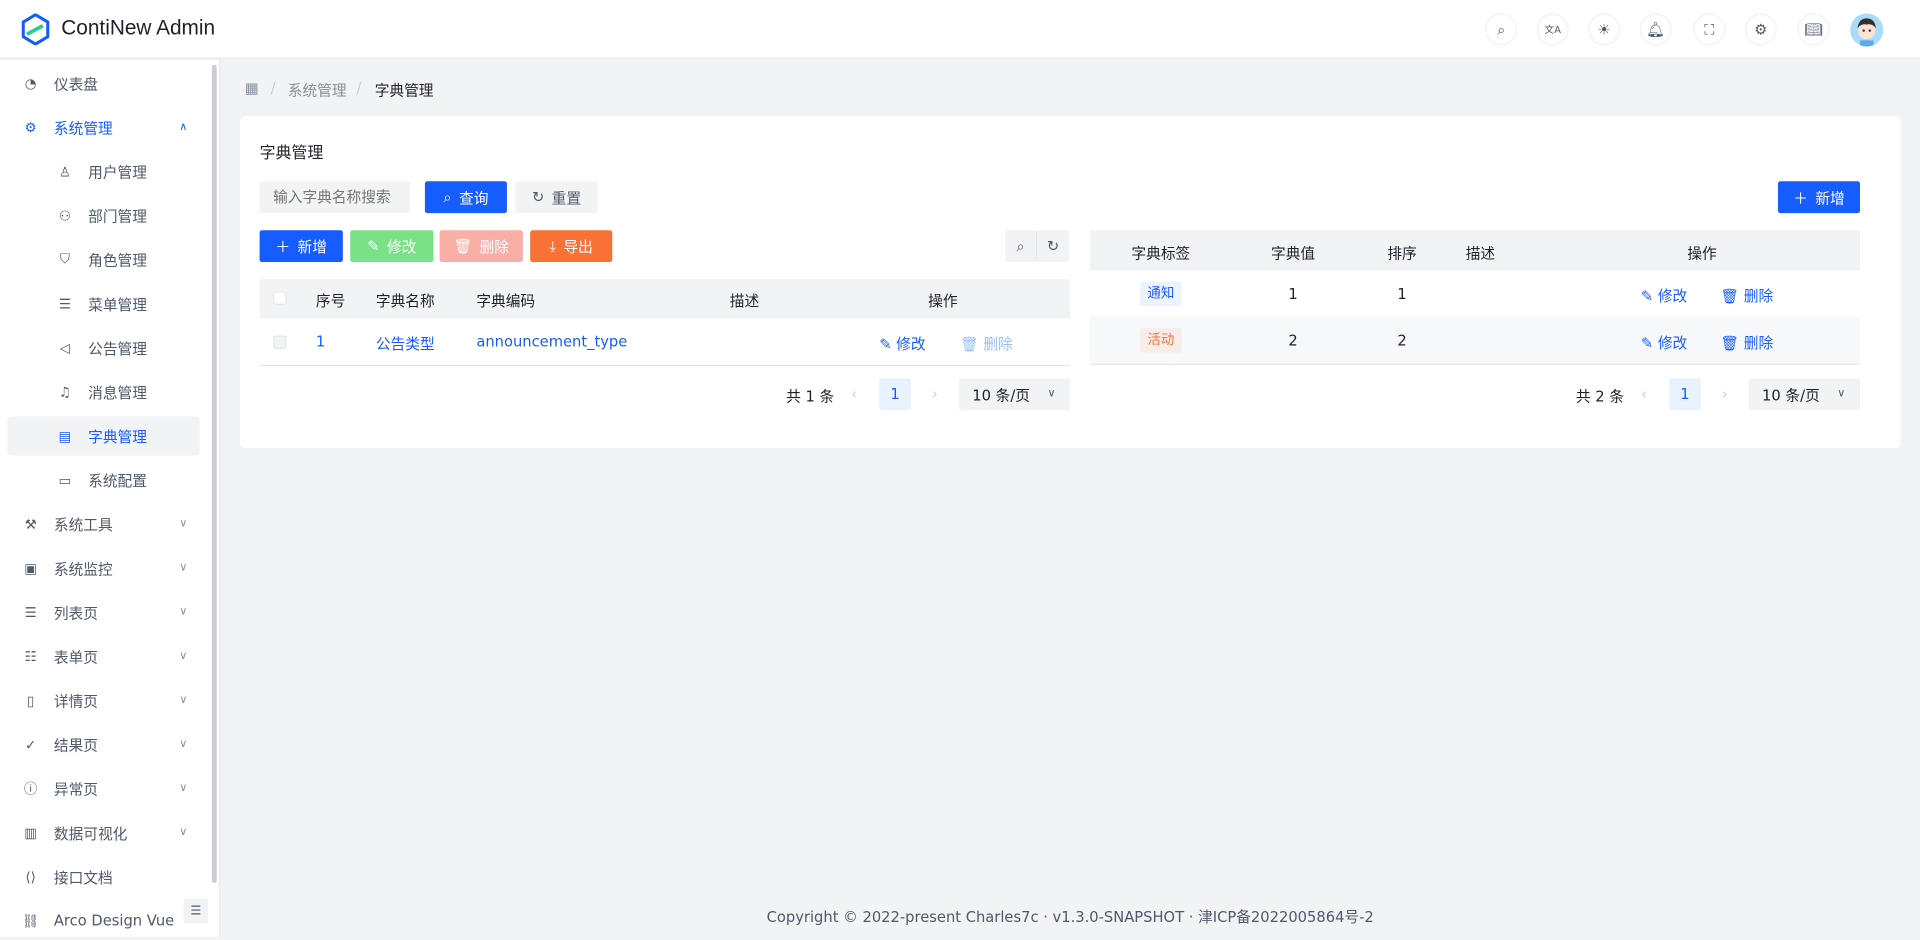 This screenshot has width=1920, height=940. What do you see at coordinates (103, 391) in the screenshot?
I see `sidebar-item-7: ♫ 消息管理` at bounding box center [103, 391].